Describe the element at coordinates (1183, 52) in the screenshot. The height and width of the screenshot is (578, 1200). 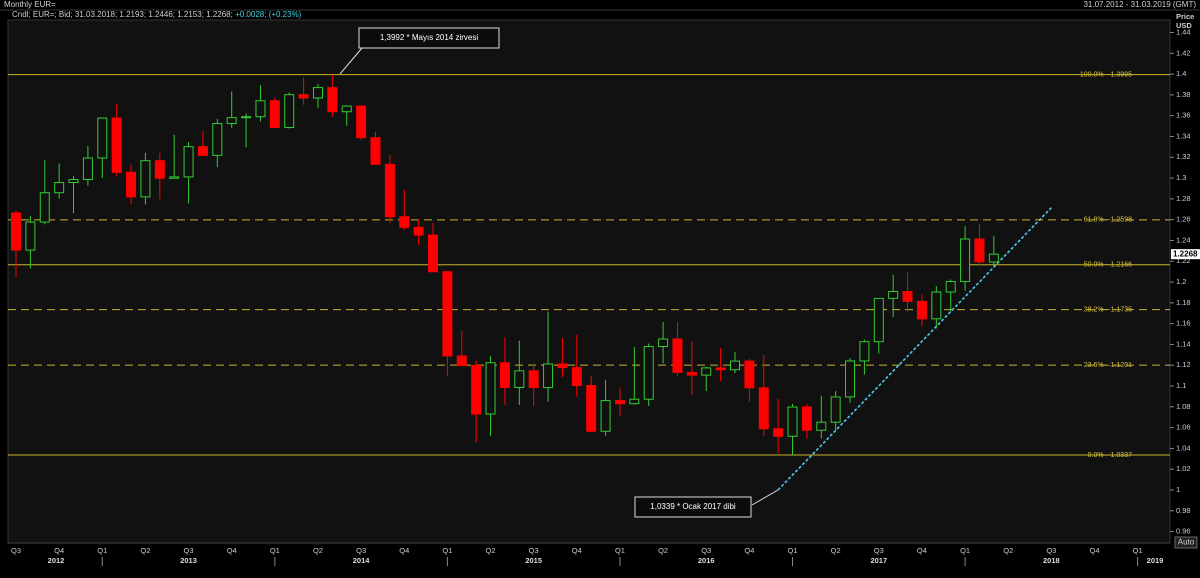
I see `y-tick-label: 1.42` at that location.